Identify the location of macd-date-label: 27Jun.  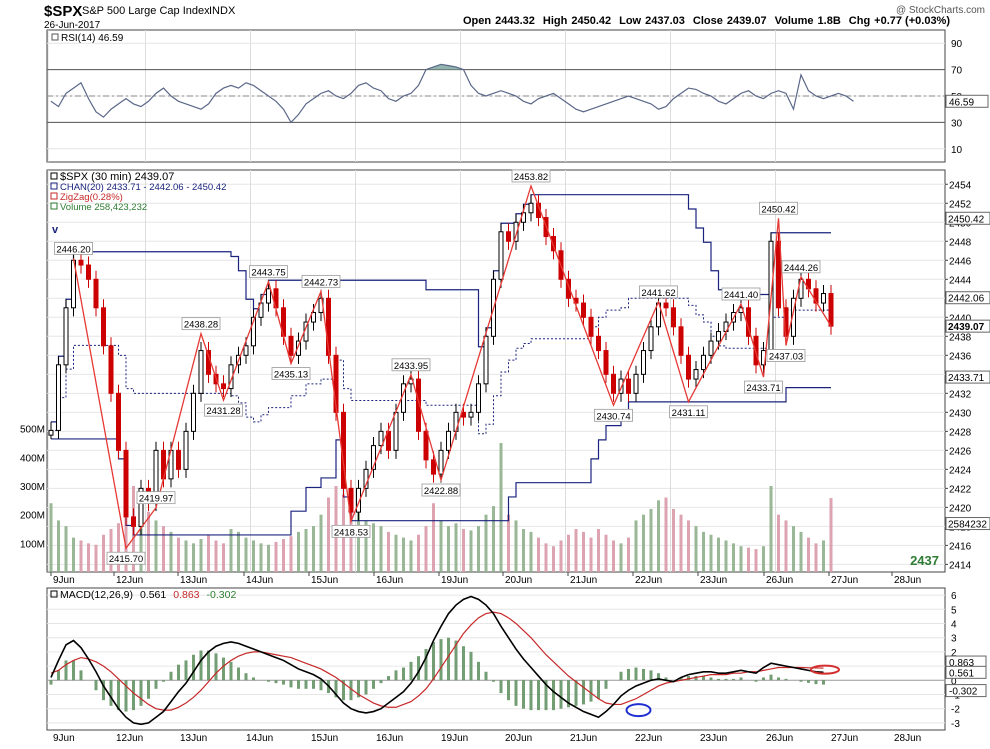
(844, 738).